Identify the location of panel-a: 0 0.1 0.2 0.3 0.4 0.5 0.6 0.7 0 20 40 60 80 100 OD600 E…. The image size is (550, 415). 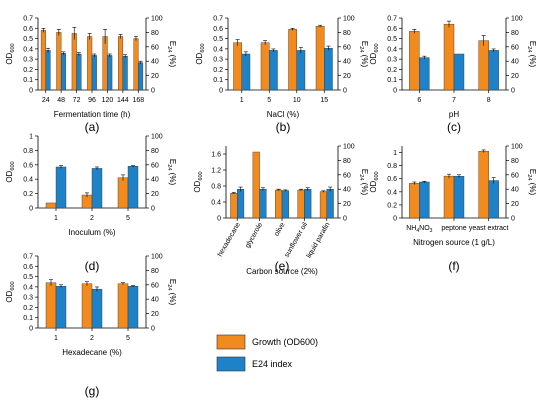
(91, 75).